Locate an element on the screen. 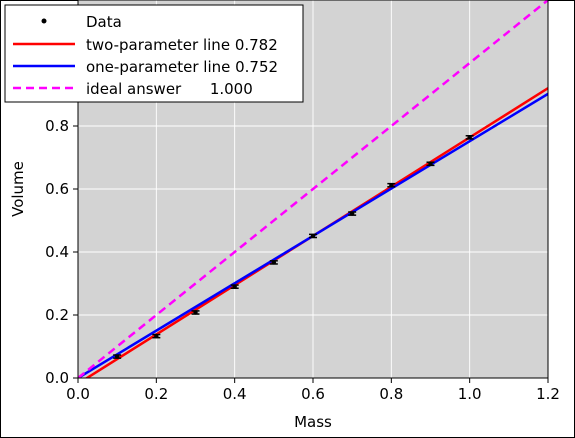  x-tick-label: 0.8 is located at coordinates (391, 394).